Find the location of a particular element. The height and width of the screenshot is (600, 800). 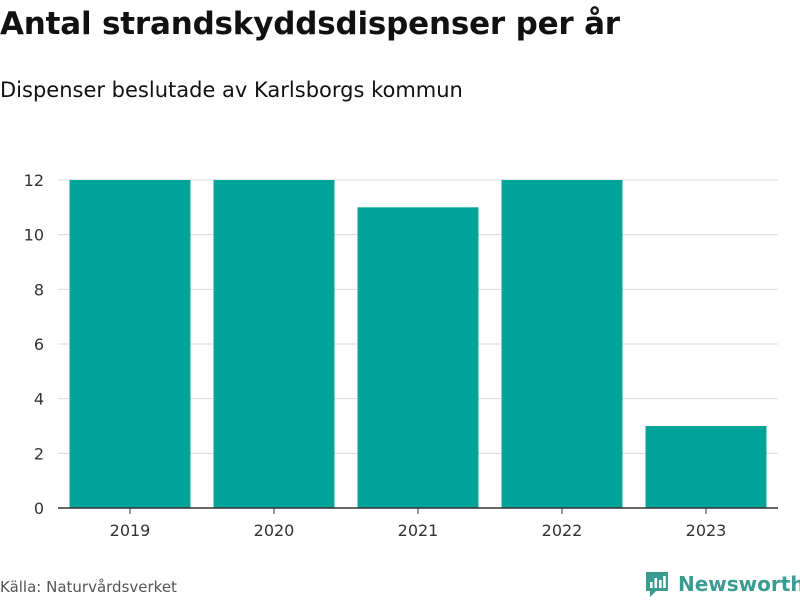

brand: Newsworthy is located at coordinates (722, 584).